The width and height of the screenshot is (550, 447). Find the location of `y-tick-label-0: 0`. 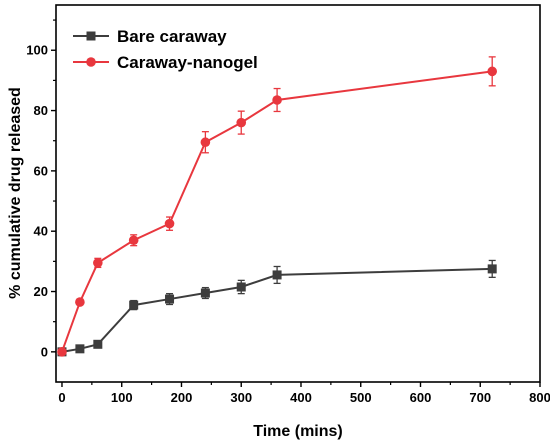

y-tick-label-0: 0 is located at coordinates (44, 351).